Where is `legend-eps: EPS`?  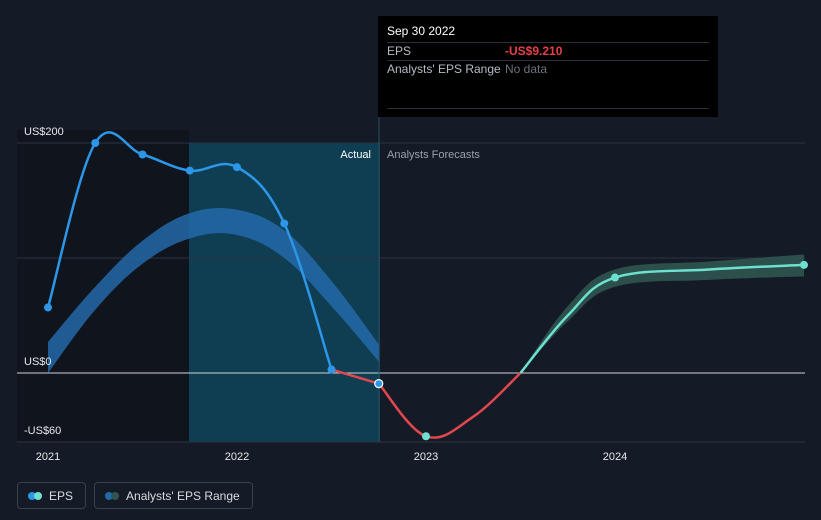
legend-eps: EPS is located at coordinates (52, 495).